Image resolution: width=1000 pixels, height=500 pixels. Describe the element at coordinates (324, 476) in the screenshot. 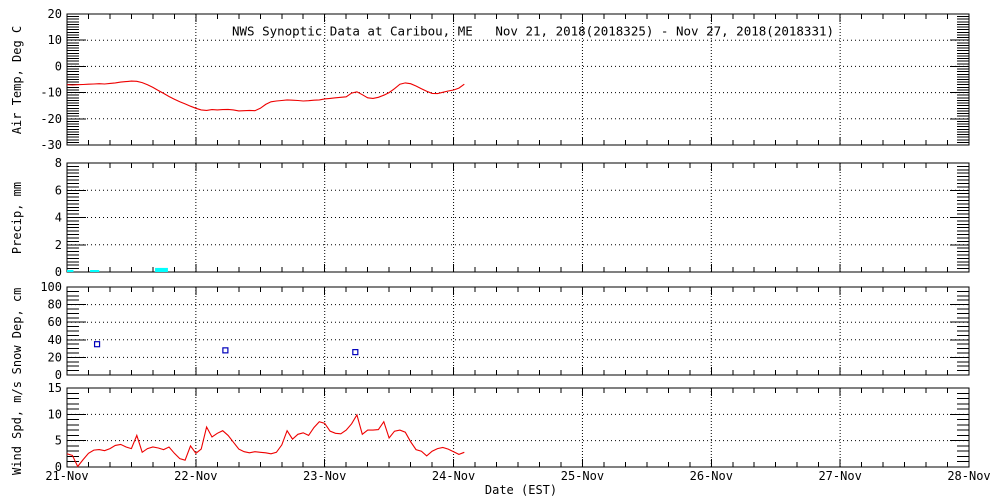

I see `x-tick-label: 23-Nov` at that location.